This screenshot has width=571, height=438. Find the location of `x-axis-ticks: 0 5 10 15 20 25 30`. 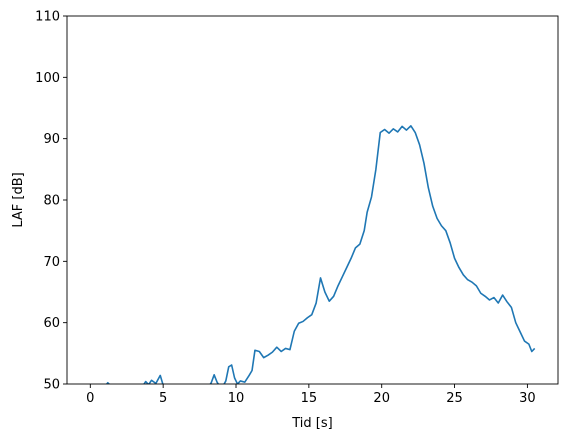

x-axis-ticks: 0 5 10 15 20 25 30 is located at coordinates (311, 395).